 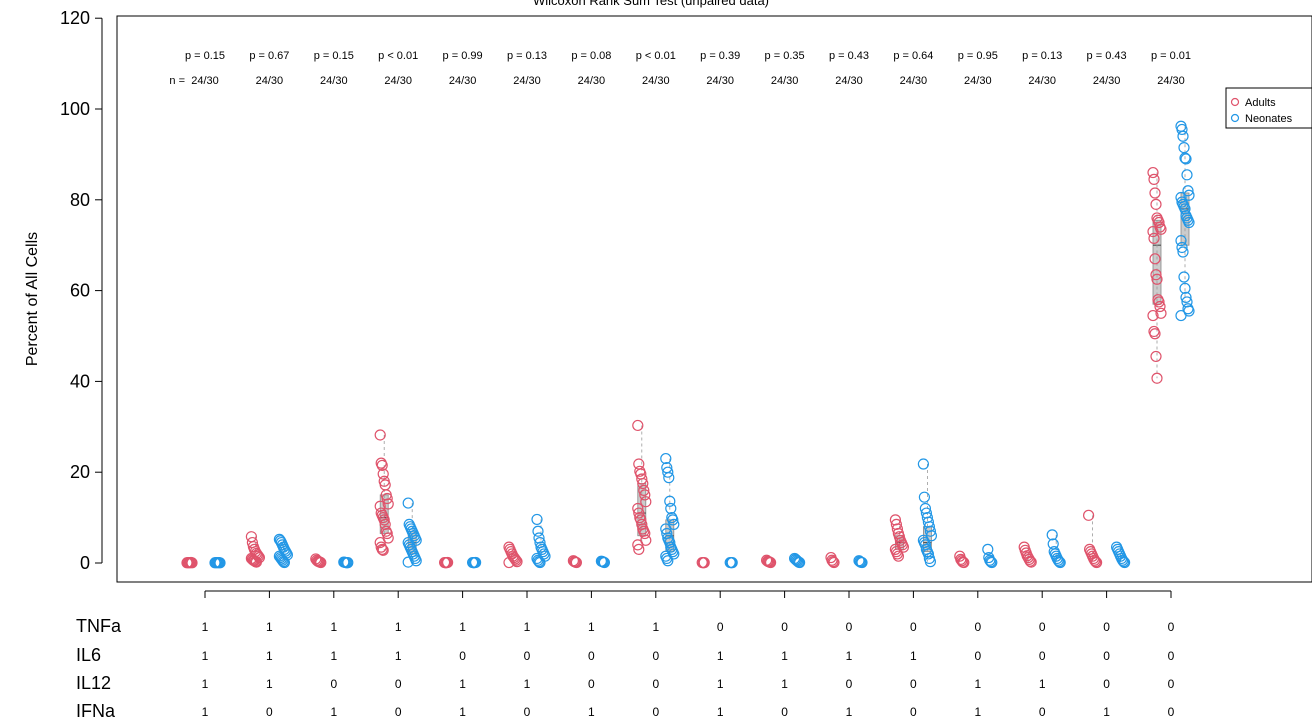 What do you see at coordinates (688, 594) in the screenshot?
I see `x-axis` at bounding box center [688, 594].